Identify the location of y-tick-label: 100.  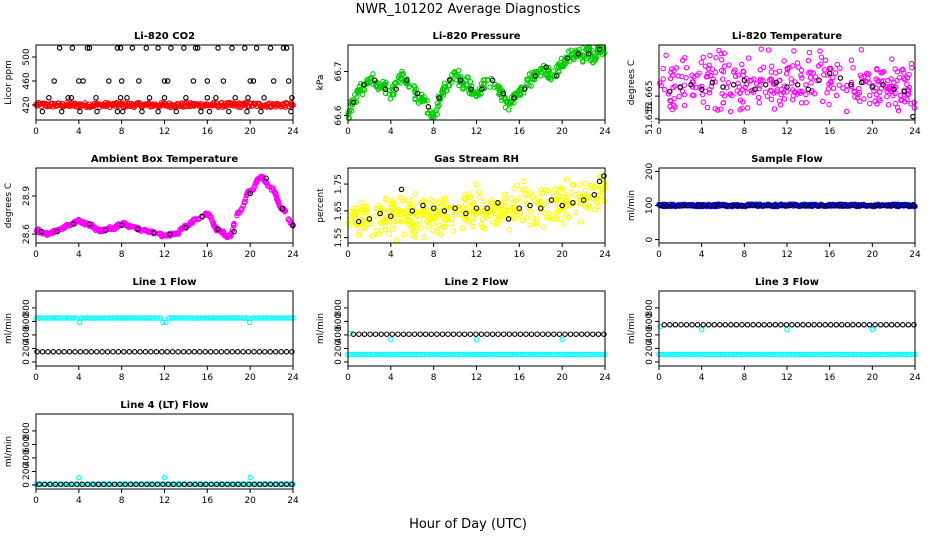
(650, 205).